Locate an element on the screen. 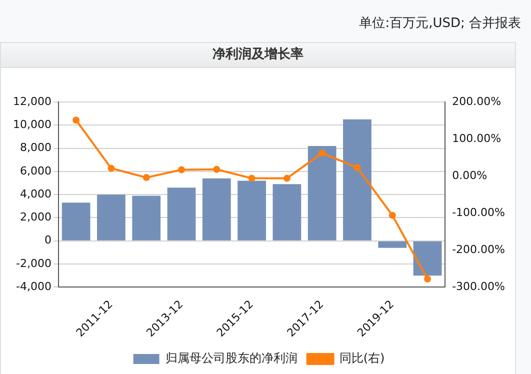  y2-tick-label: -100.00% is located at coordinates (479, 212).